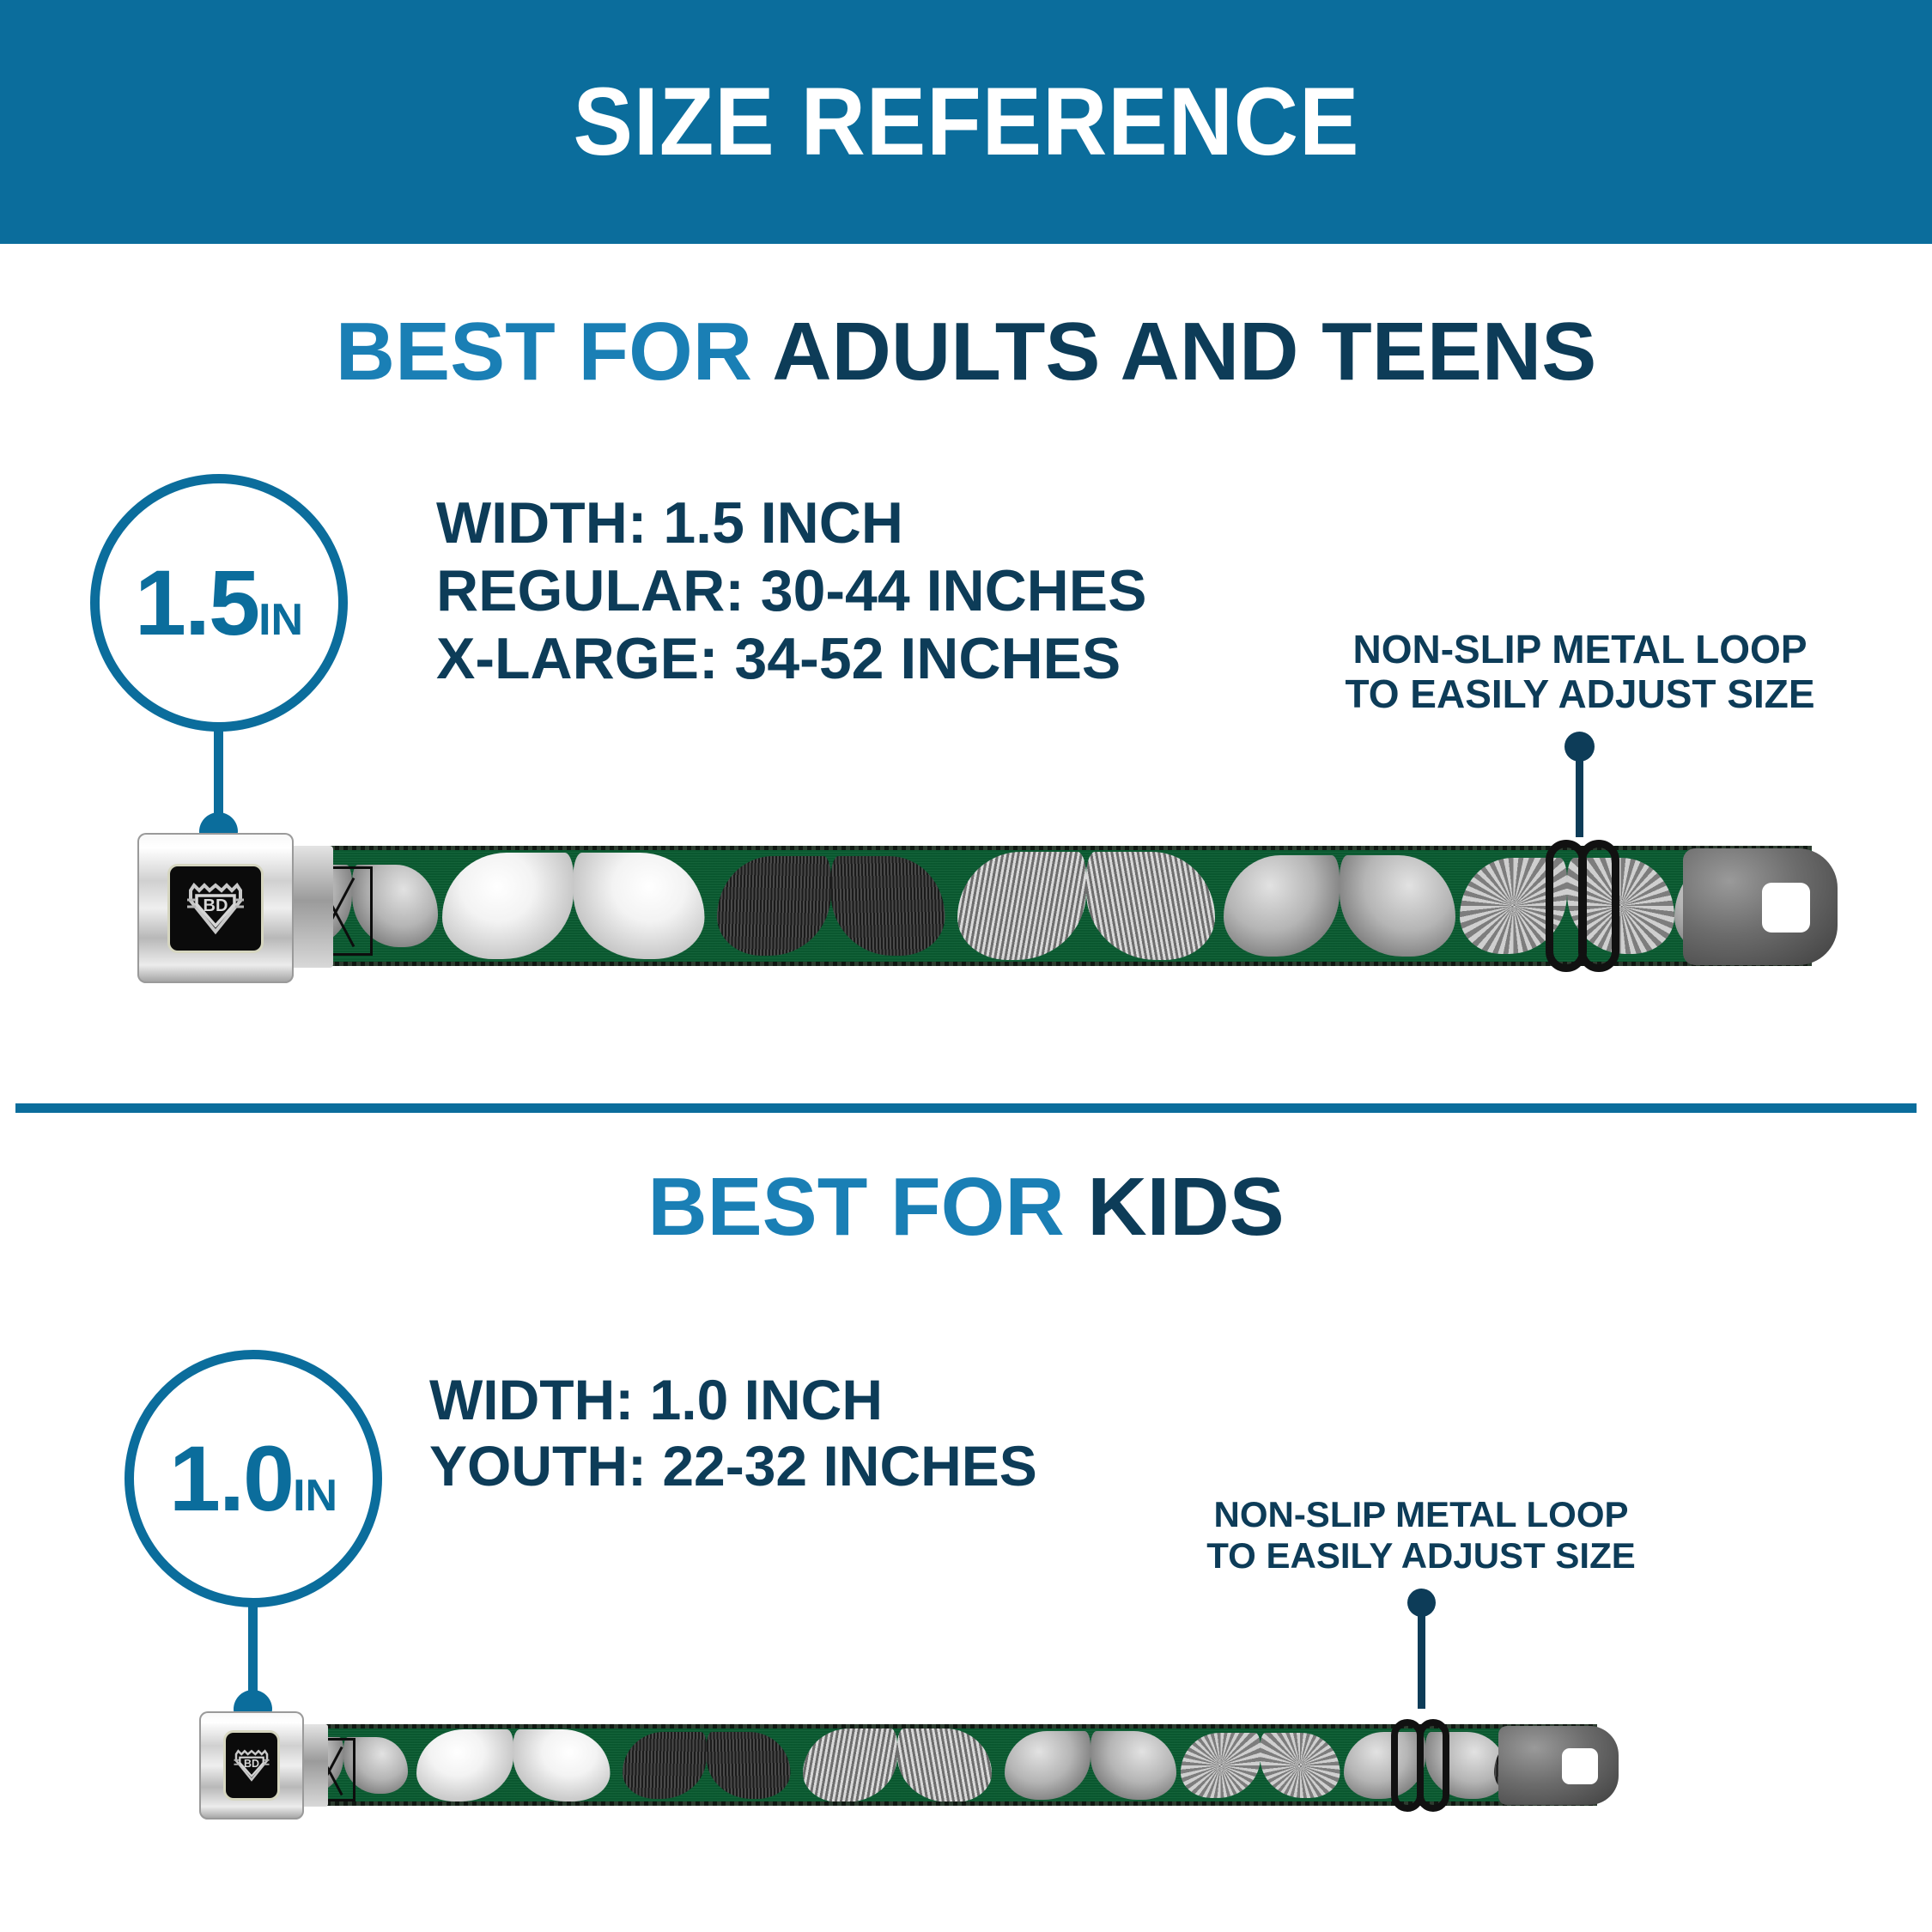  I want to click on spec-youth-kids: YOUTH: 22-32 INCHES, so click(733, 1466).